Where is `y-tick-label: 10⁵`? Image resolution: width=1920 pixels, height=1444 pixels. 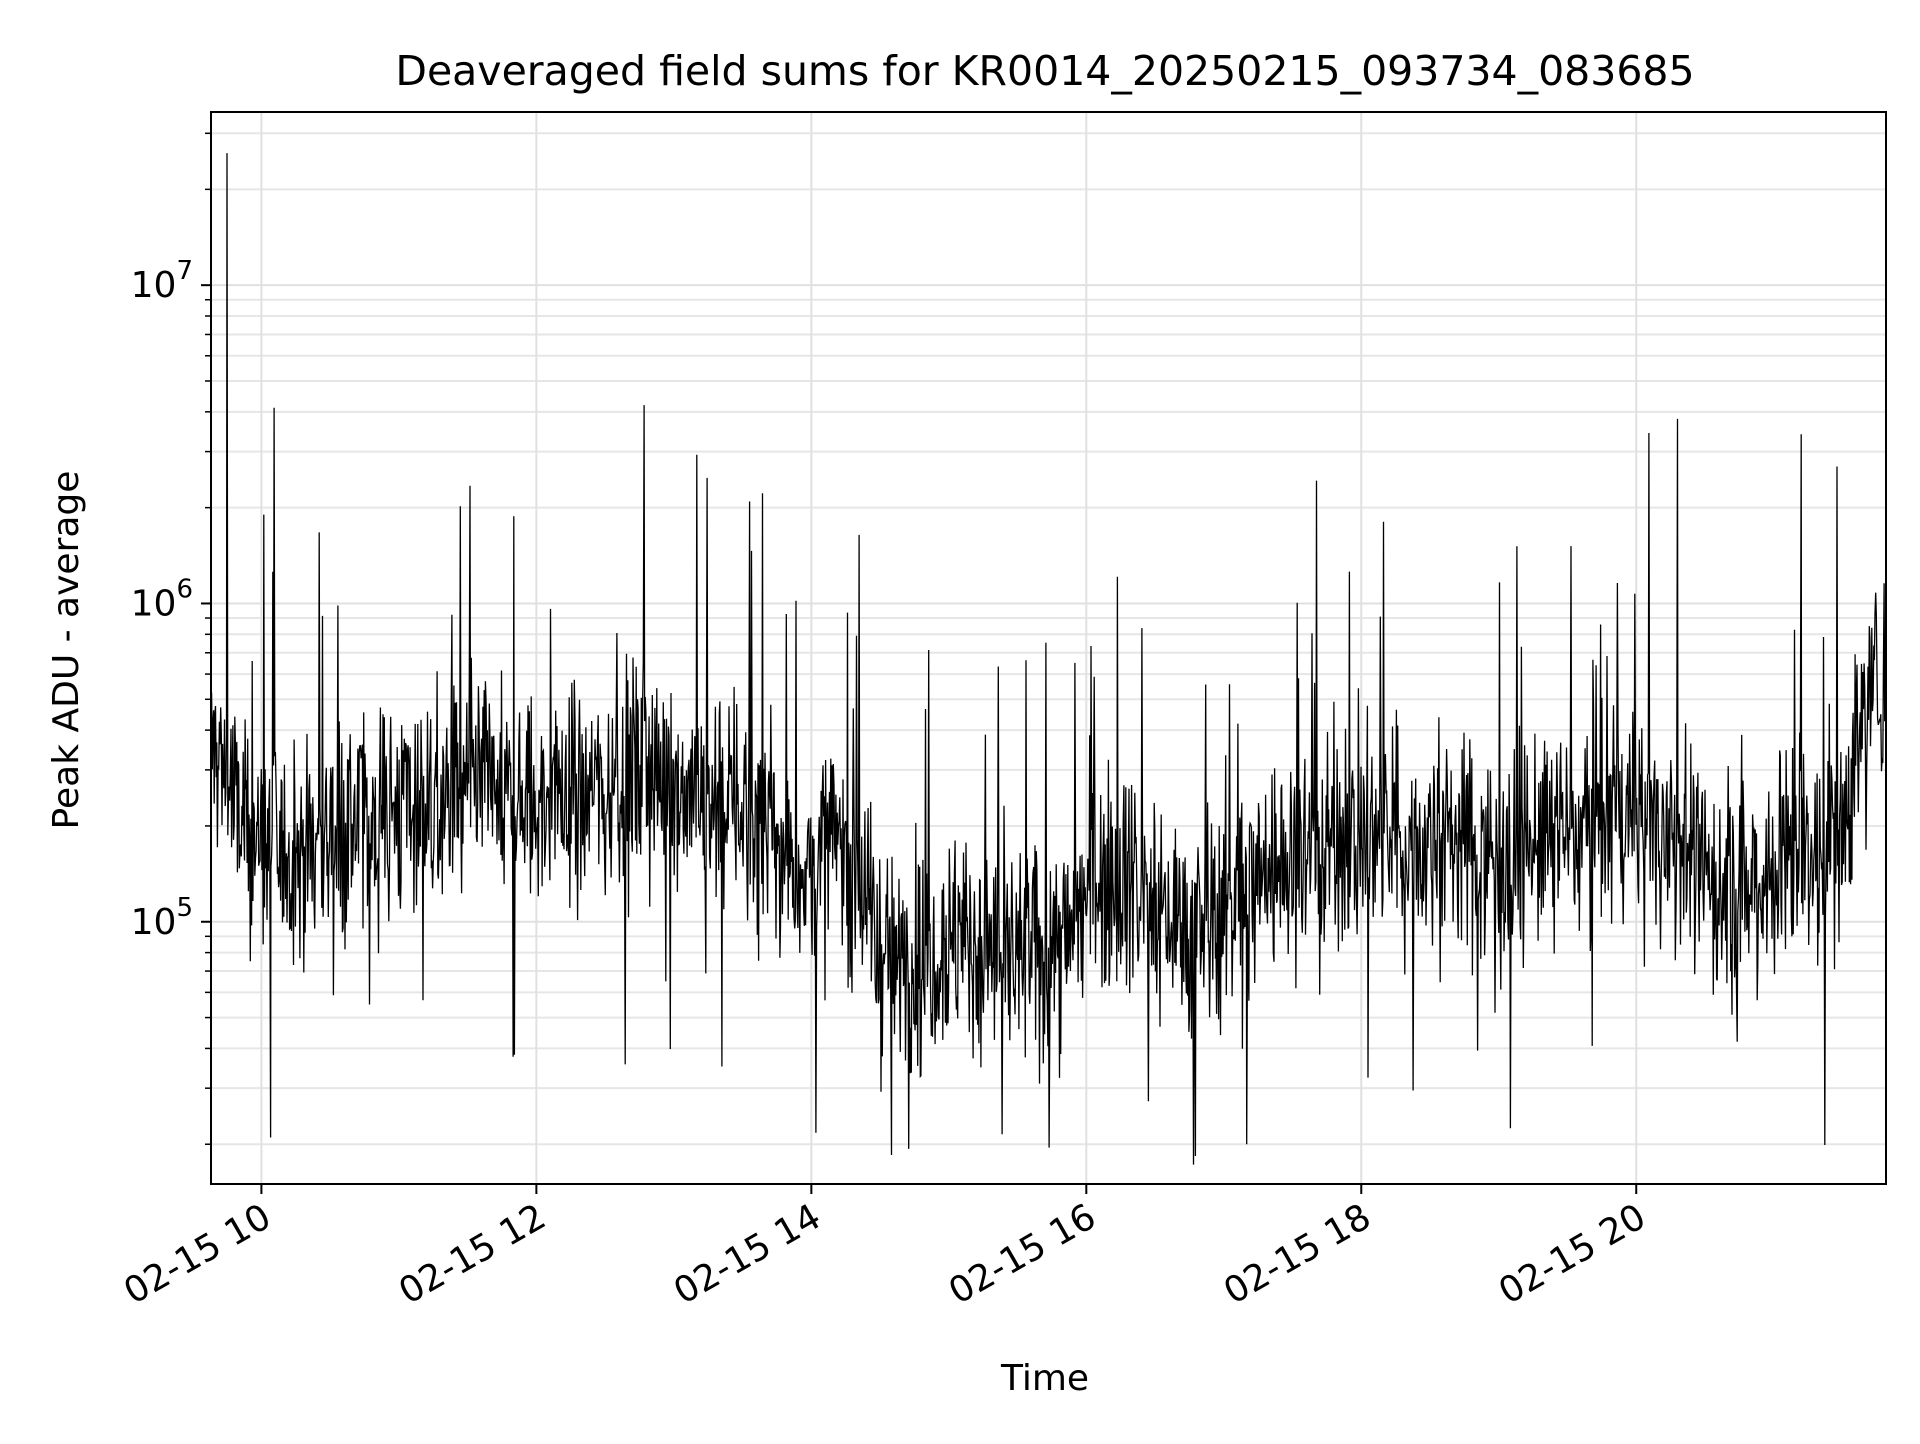 y-tick-label: 10⁵ is located at coordinates (162, 918).